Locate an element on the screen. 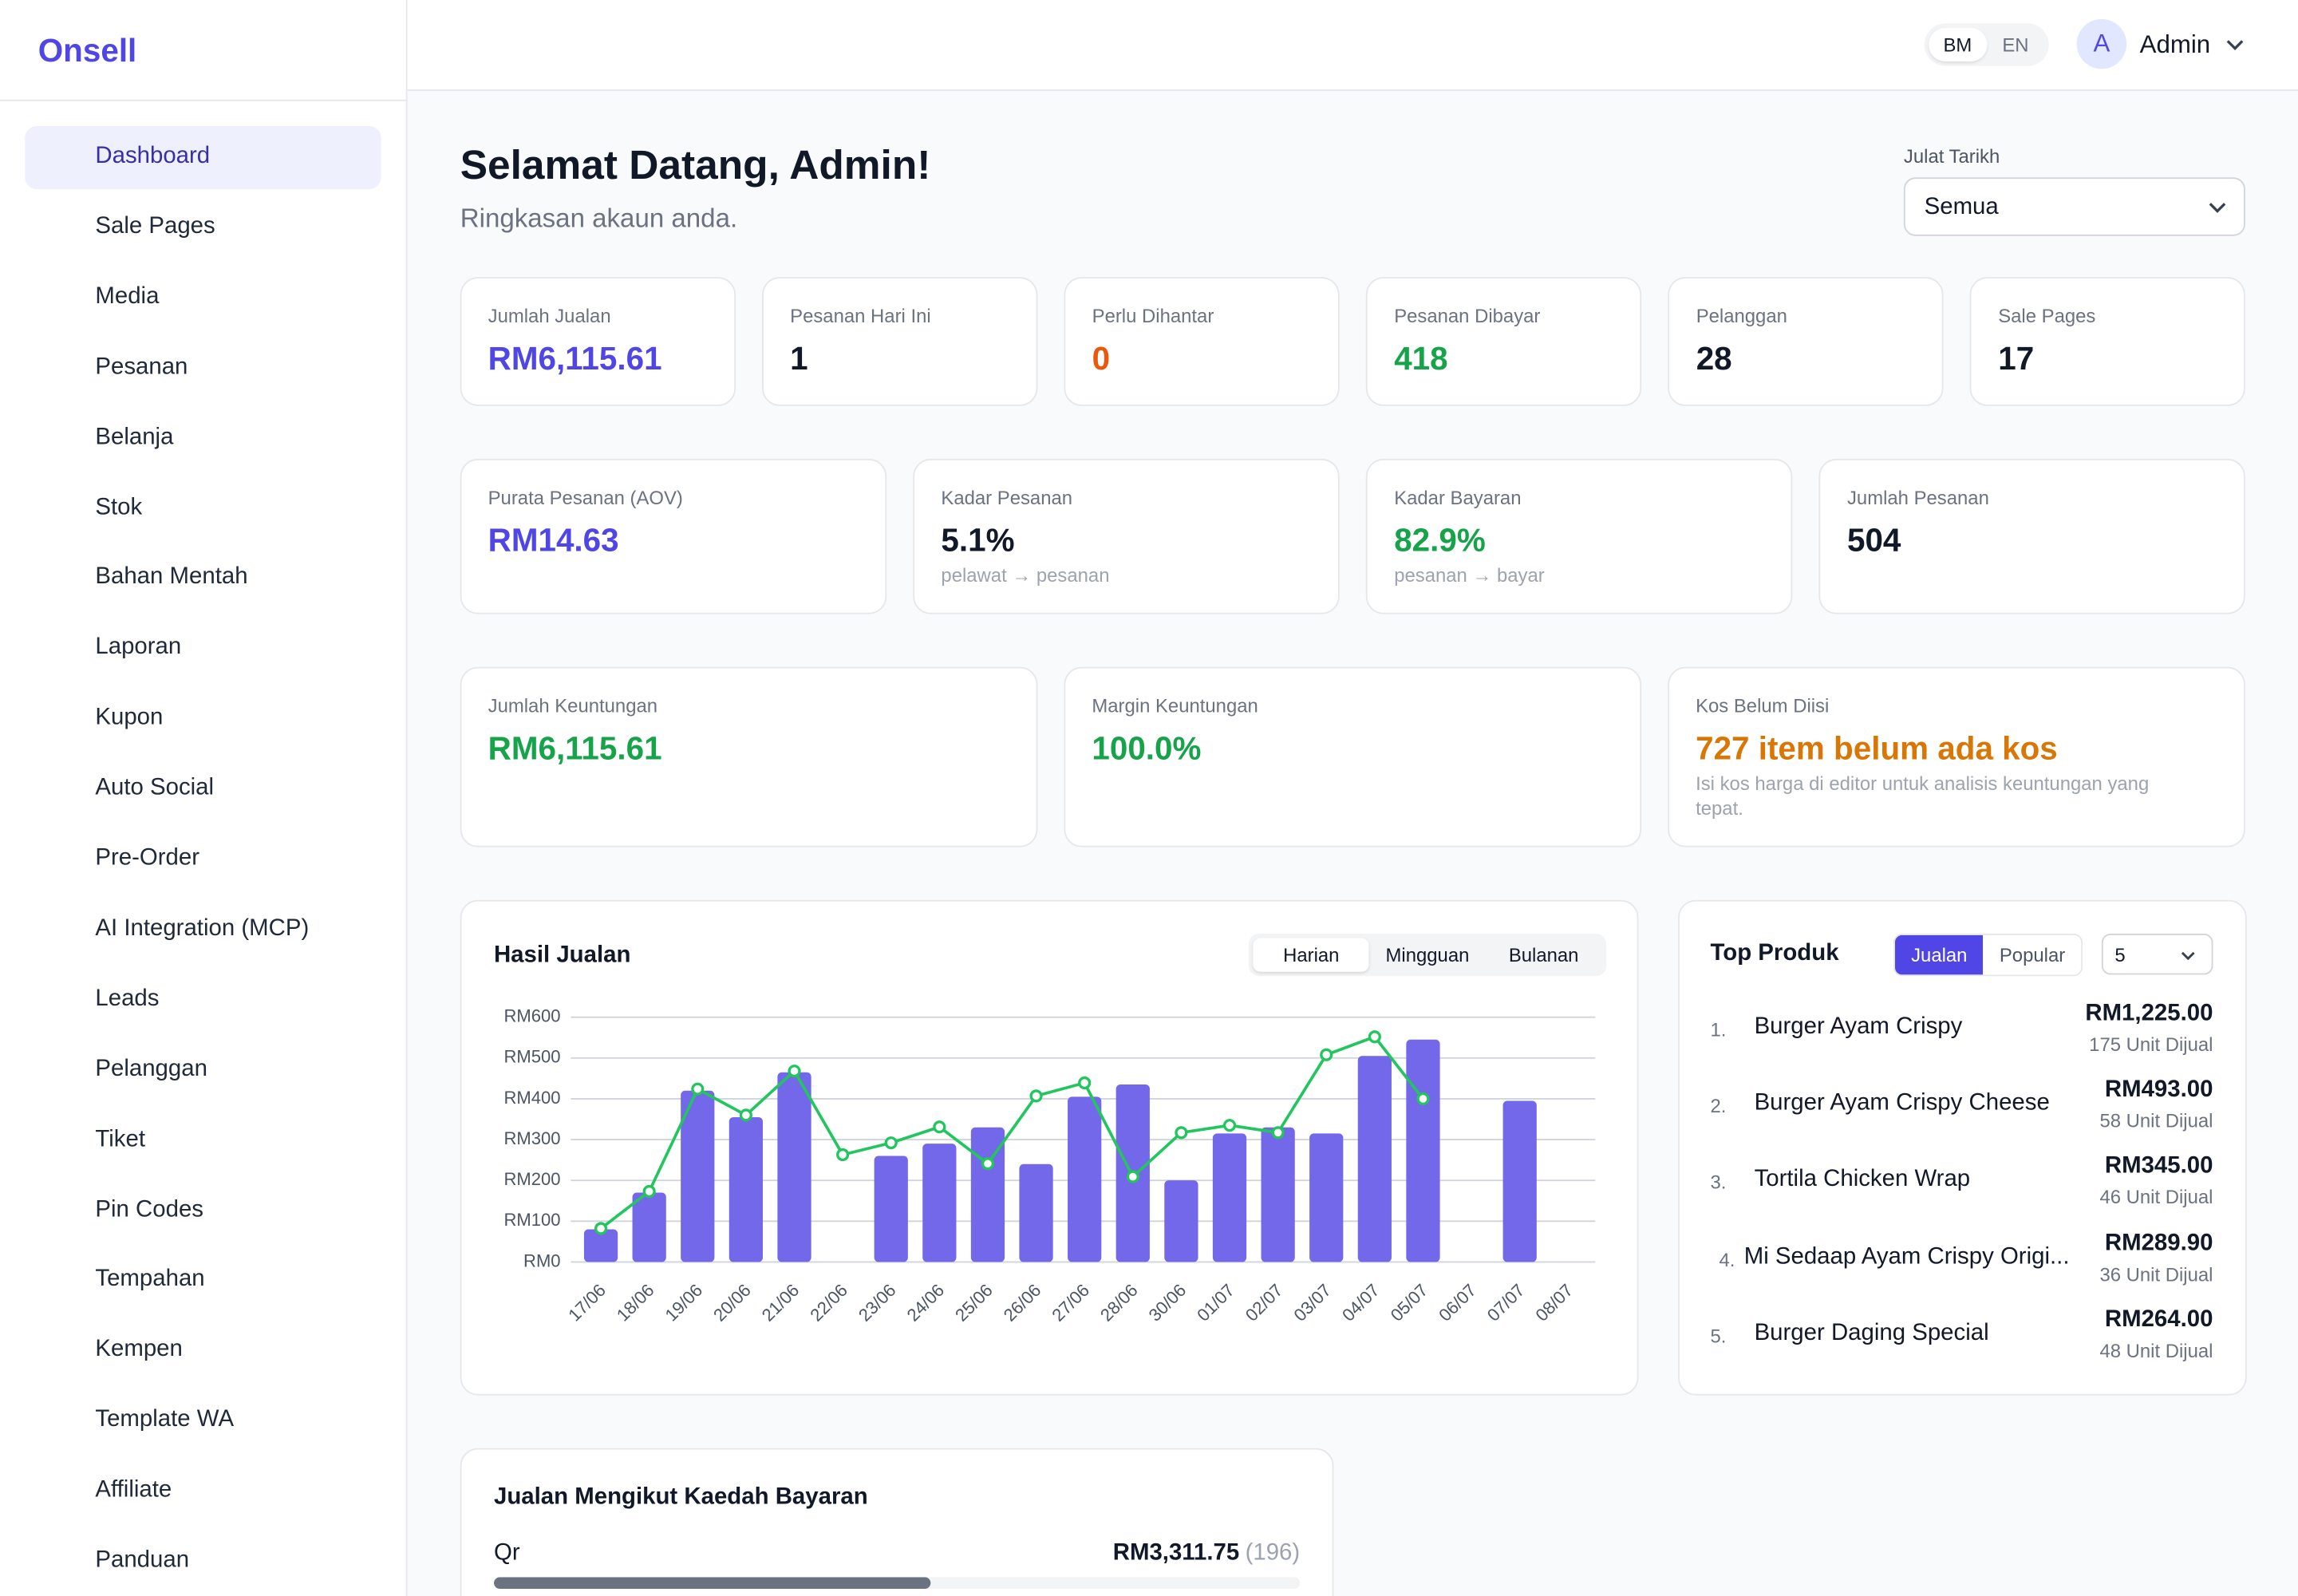  product-amount: RM264.00 is located at coordinates (2158, 1319).